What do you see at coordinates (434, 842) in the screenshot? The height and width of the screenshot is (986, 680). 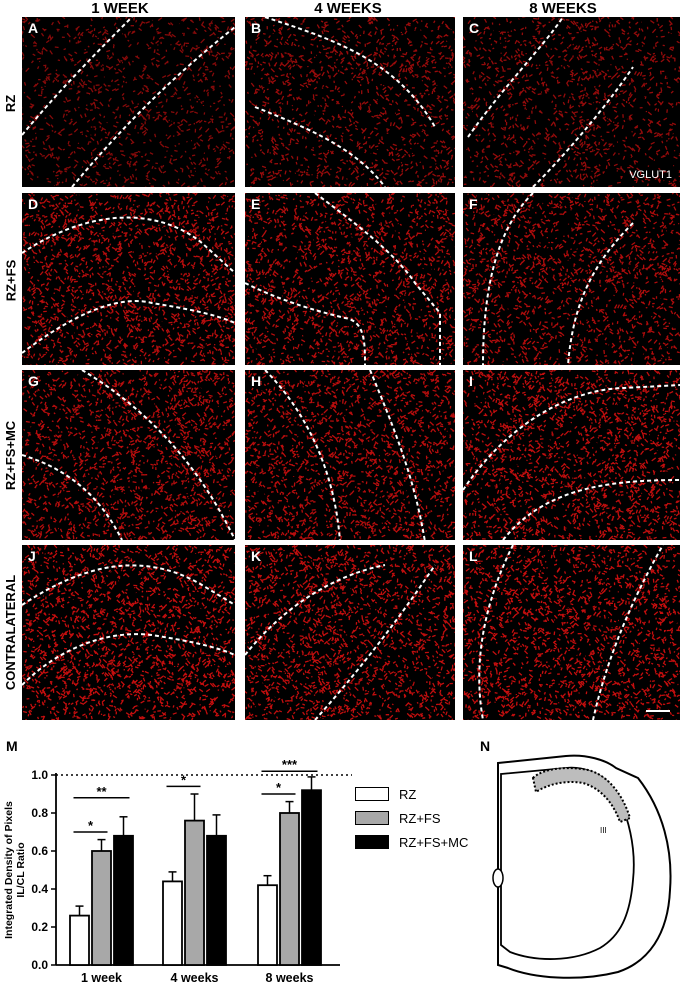 I see `legend-label-rz-fs-mc: RZ+FS+MC` at bounding box center [434, 842].